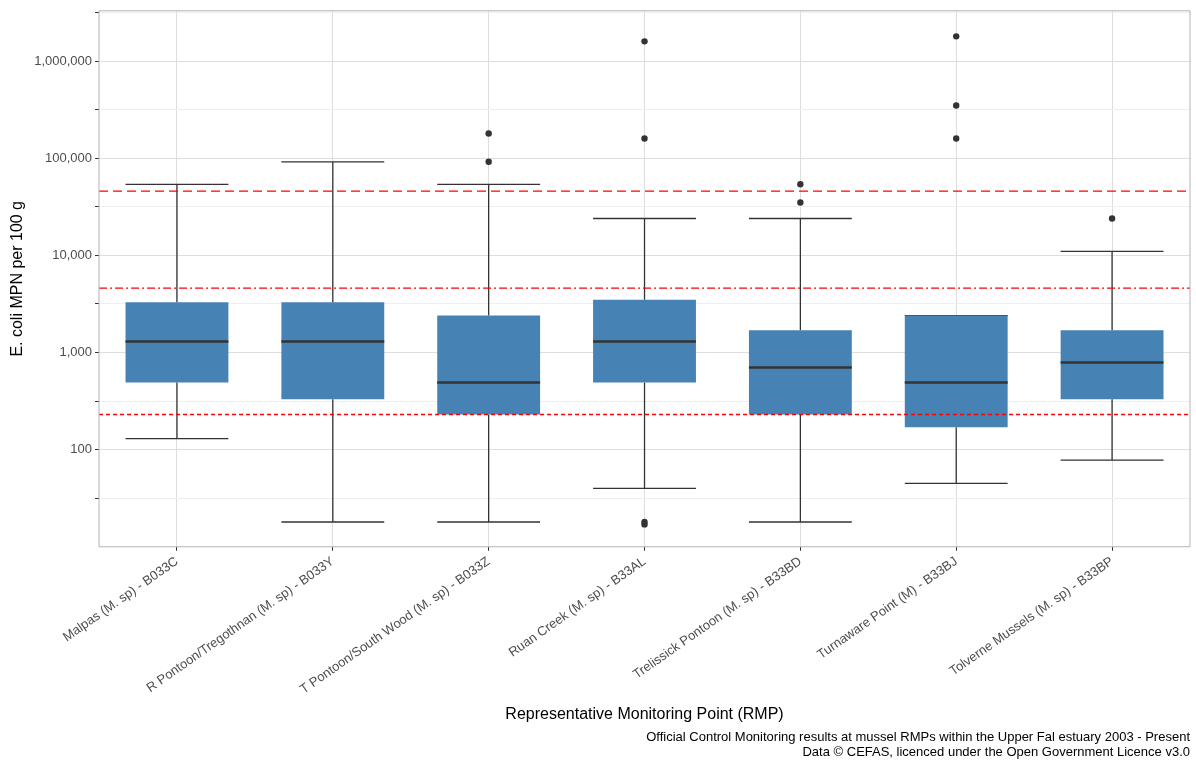  Describe the element at coordinates (996, 751) in the screenshot. I see `text: Data © CEFAS, licenced under the Open Government Licence v3.0` at that location.